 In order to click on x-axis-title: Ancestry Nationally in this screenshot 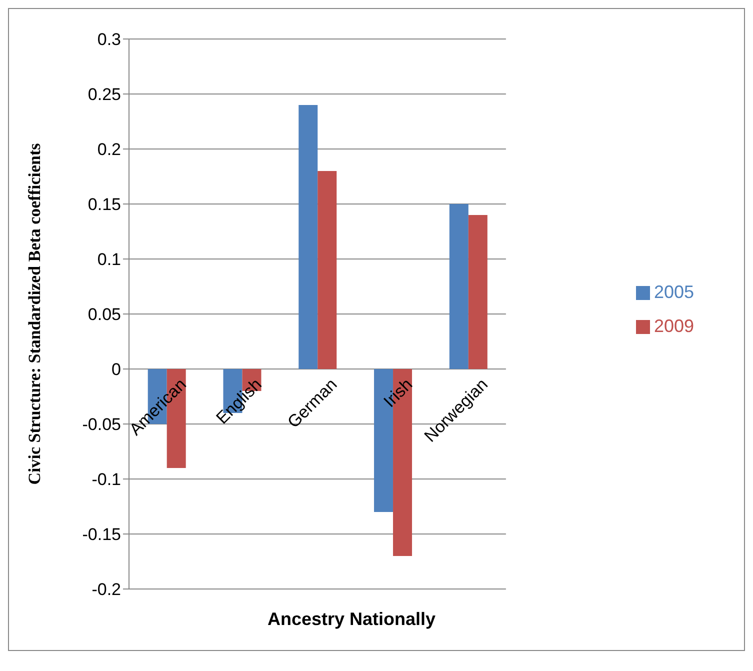, I will do `click(351, 619)`.